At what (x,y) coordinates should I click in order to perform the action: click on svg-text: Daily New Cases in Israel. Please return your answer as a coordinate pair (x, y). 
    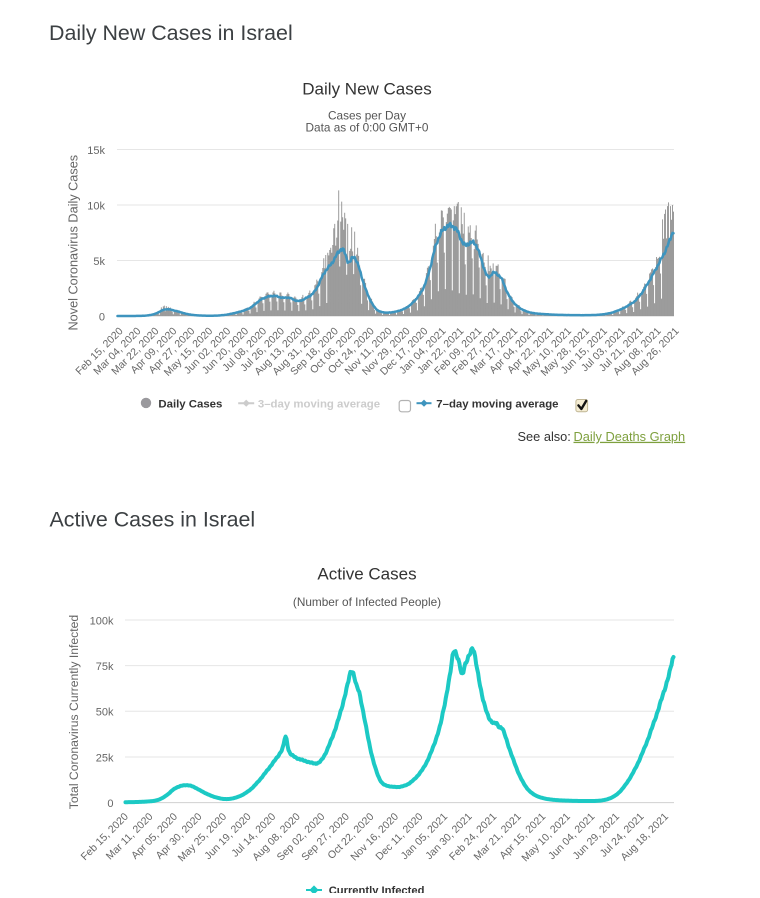
    Looking at the image, I should click on (171, 33).